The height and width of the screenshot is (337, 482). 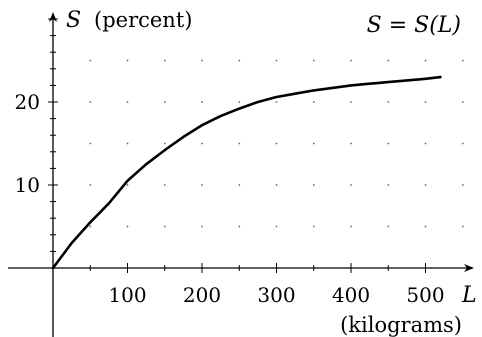 I want to click on x-tick-label: 500, so click(x=425, y=295).